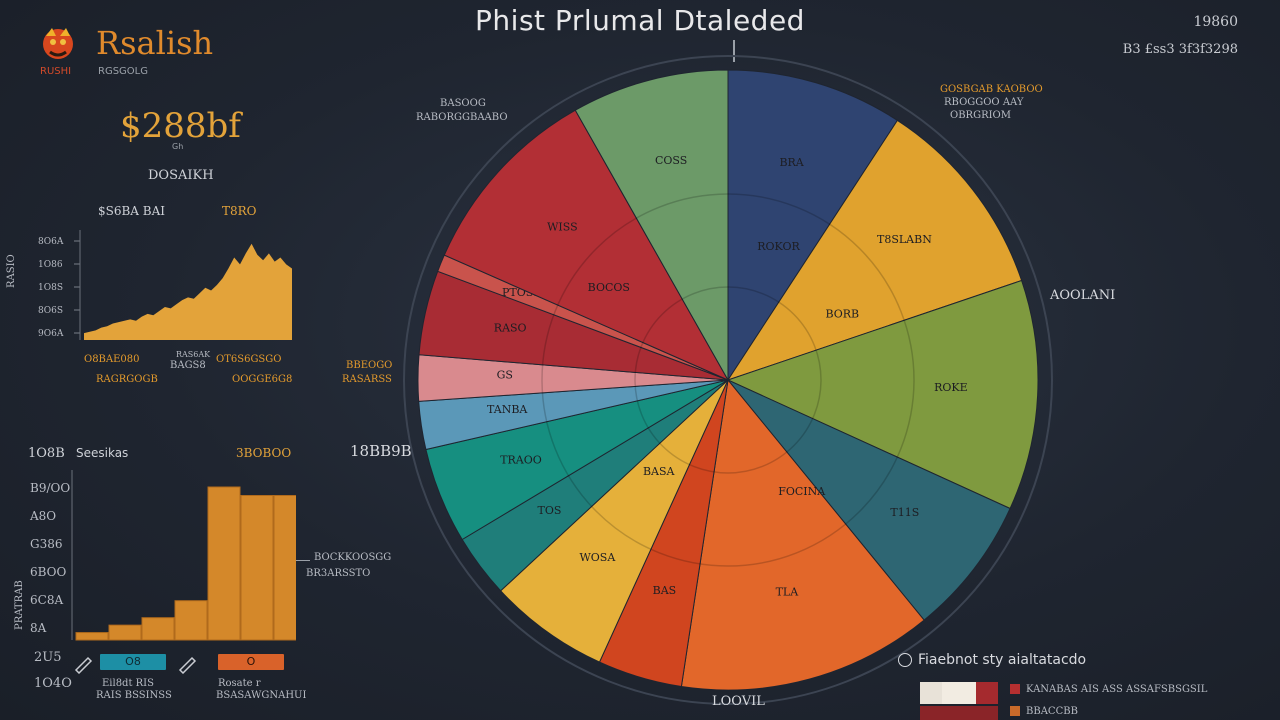 The image size is (1280, 720). I want to click on pie-inner-label: FOCINA, so click(802, 491).